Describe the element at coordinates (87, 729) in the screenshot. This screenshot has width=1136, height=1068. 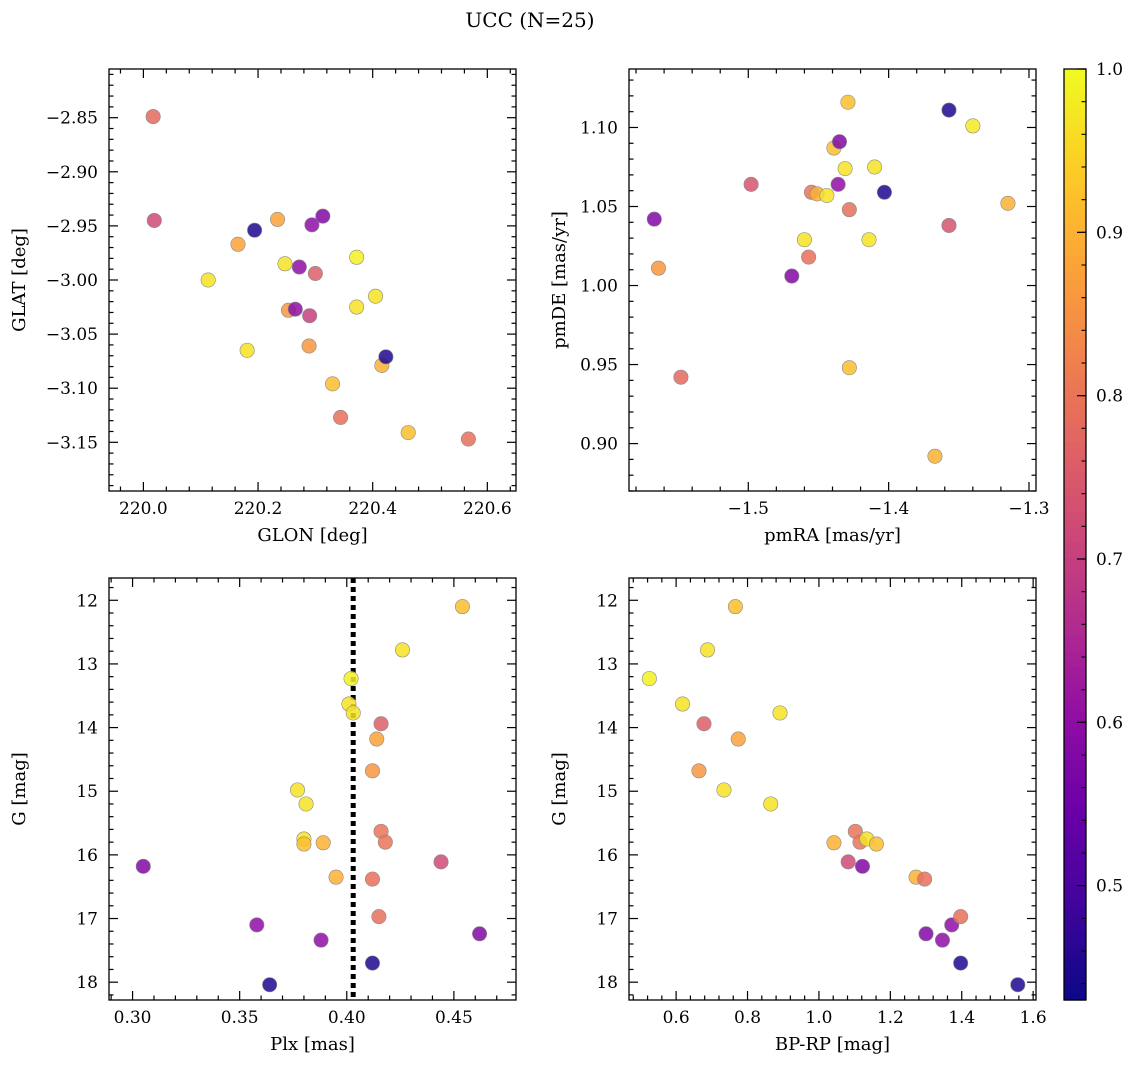
I see `y-tick-label: 14` at that location.